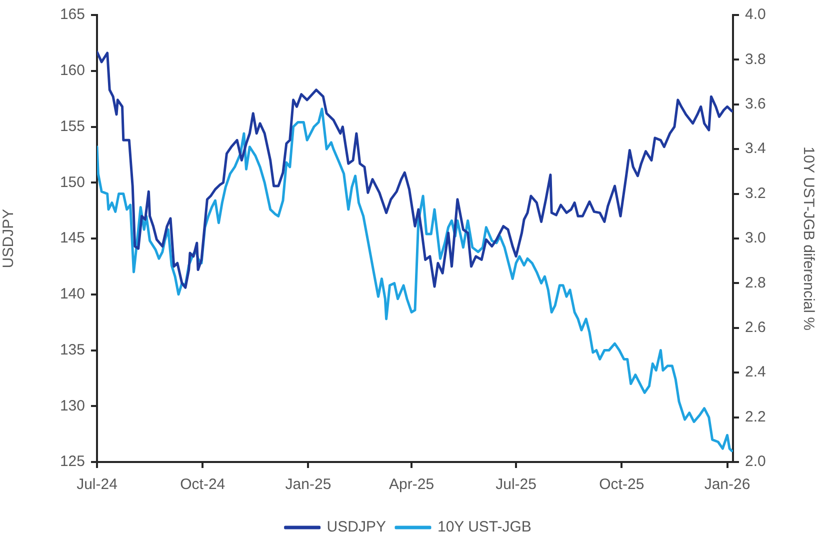 The height and width of the screenshot is (548, 817). What do you see at coordinates (72, 71) in the screenshot?
I see `y-tick-label: 160` at bounding box center [72, 71].